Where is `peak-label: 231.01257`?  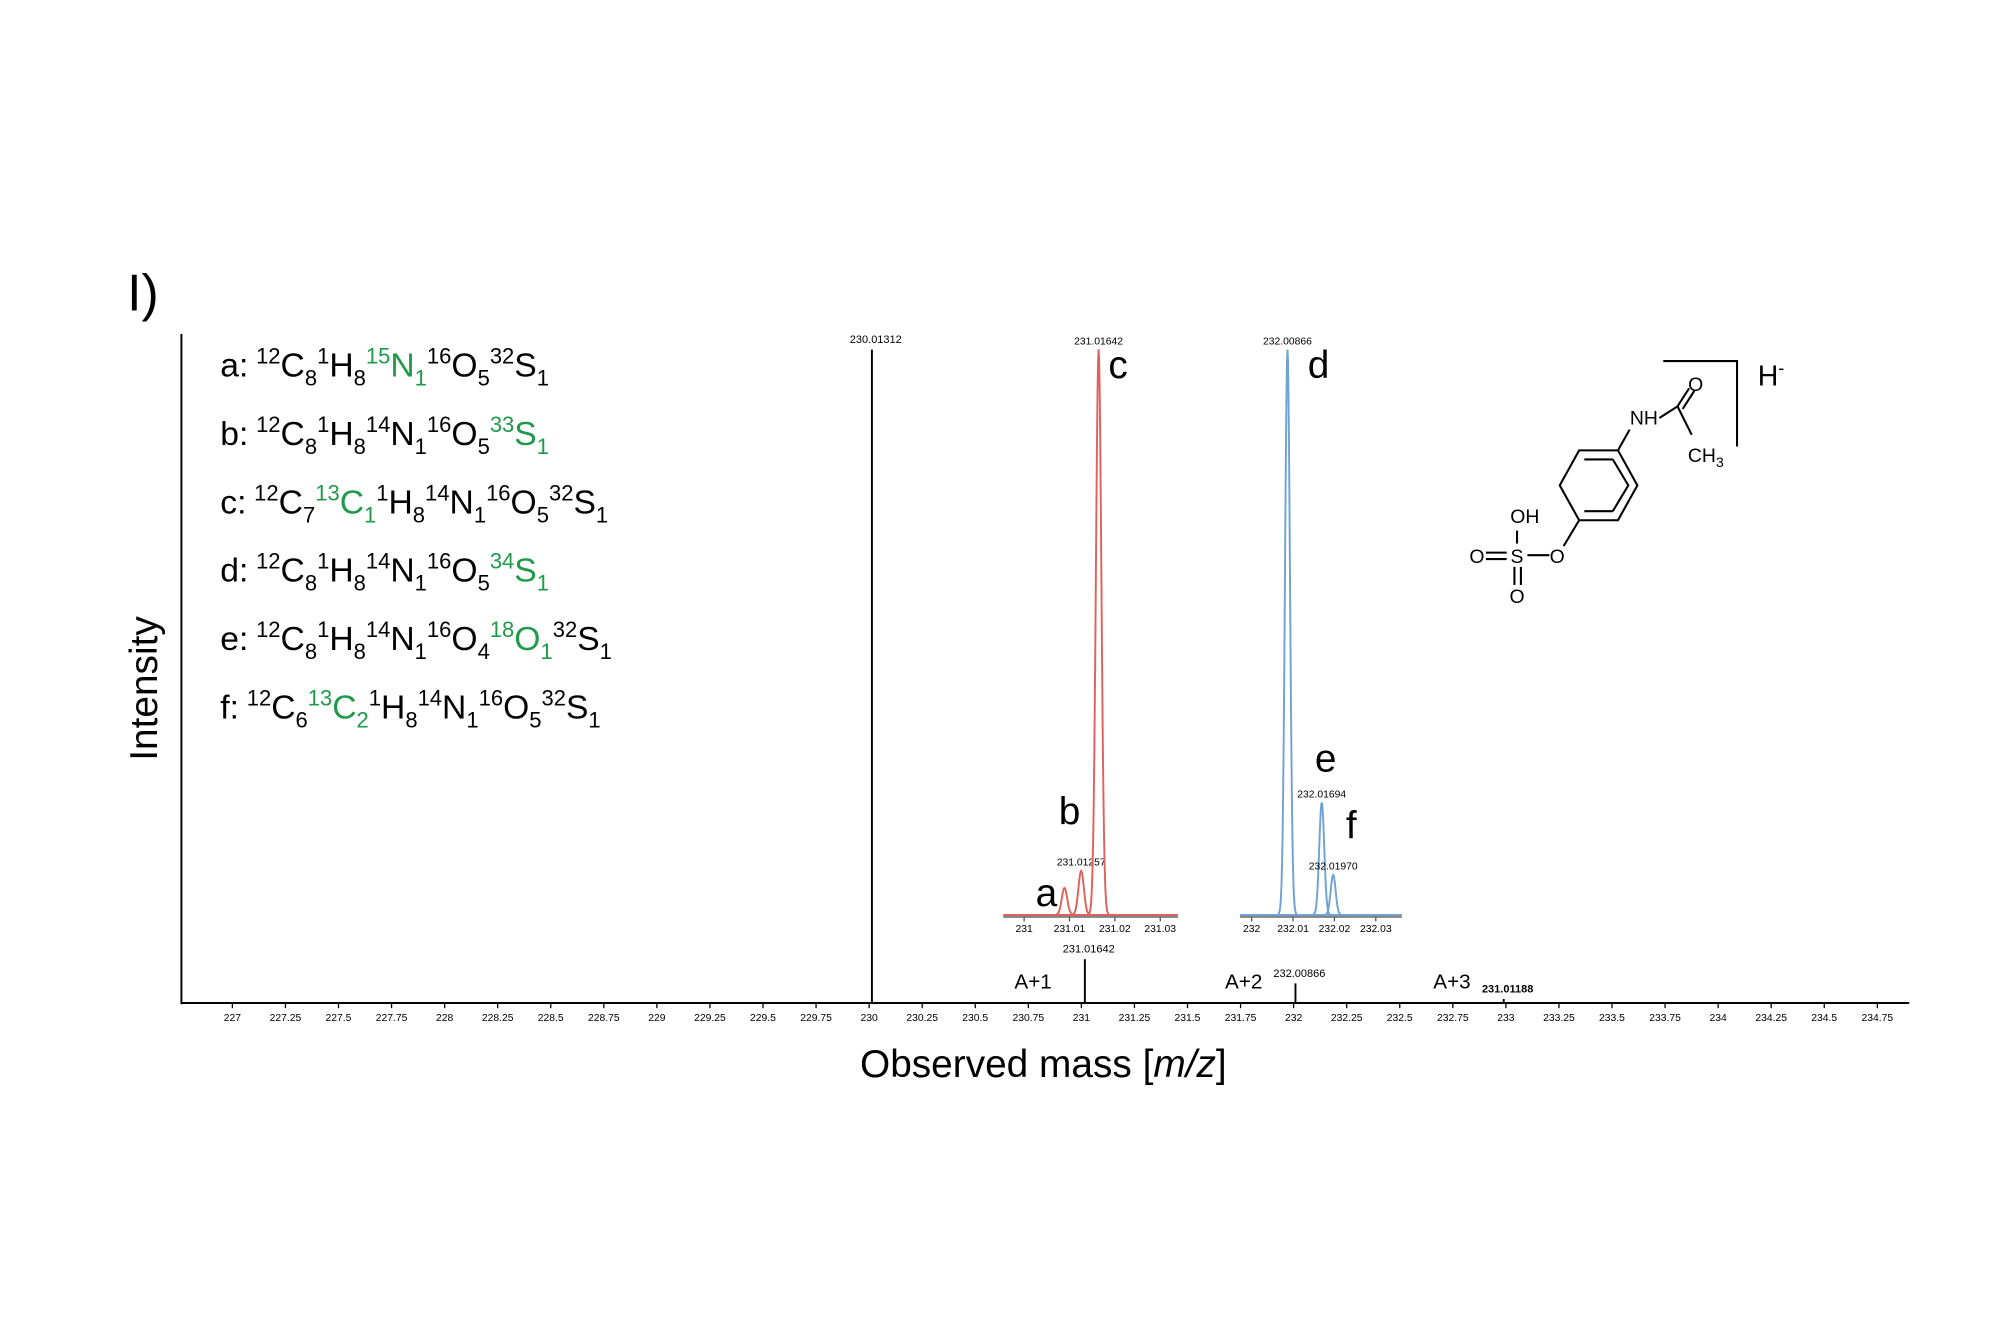
peak-label: 231.01257 is located at coordinates (1081, 863).